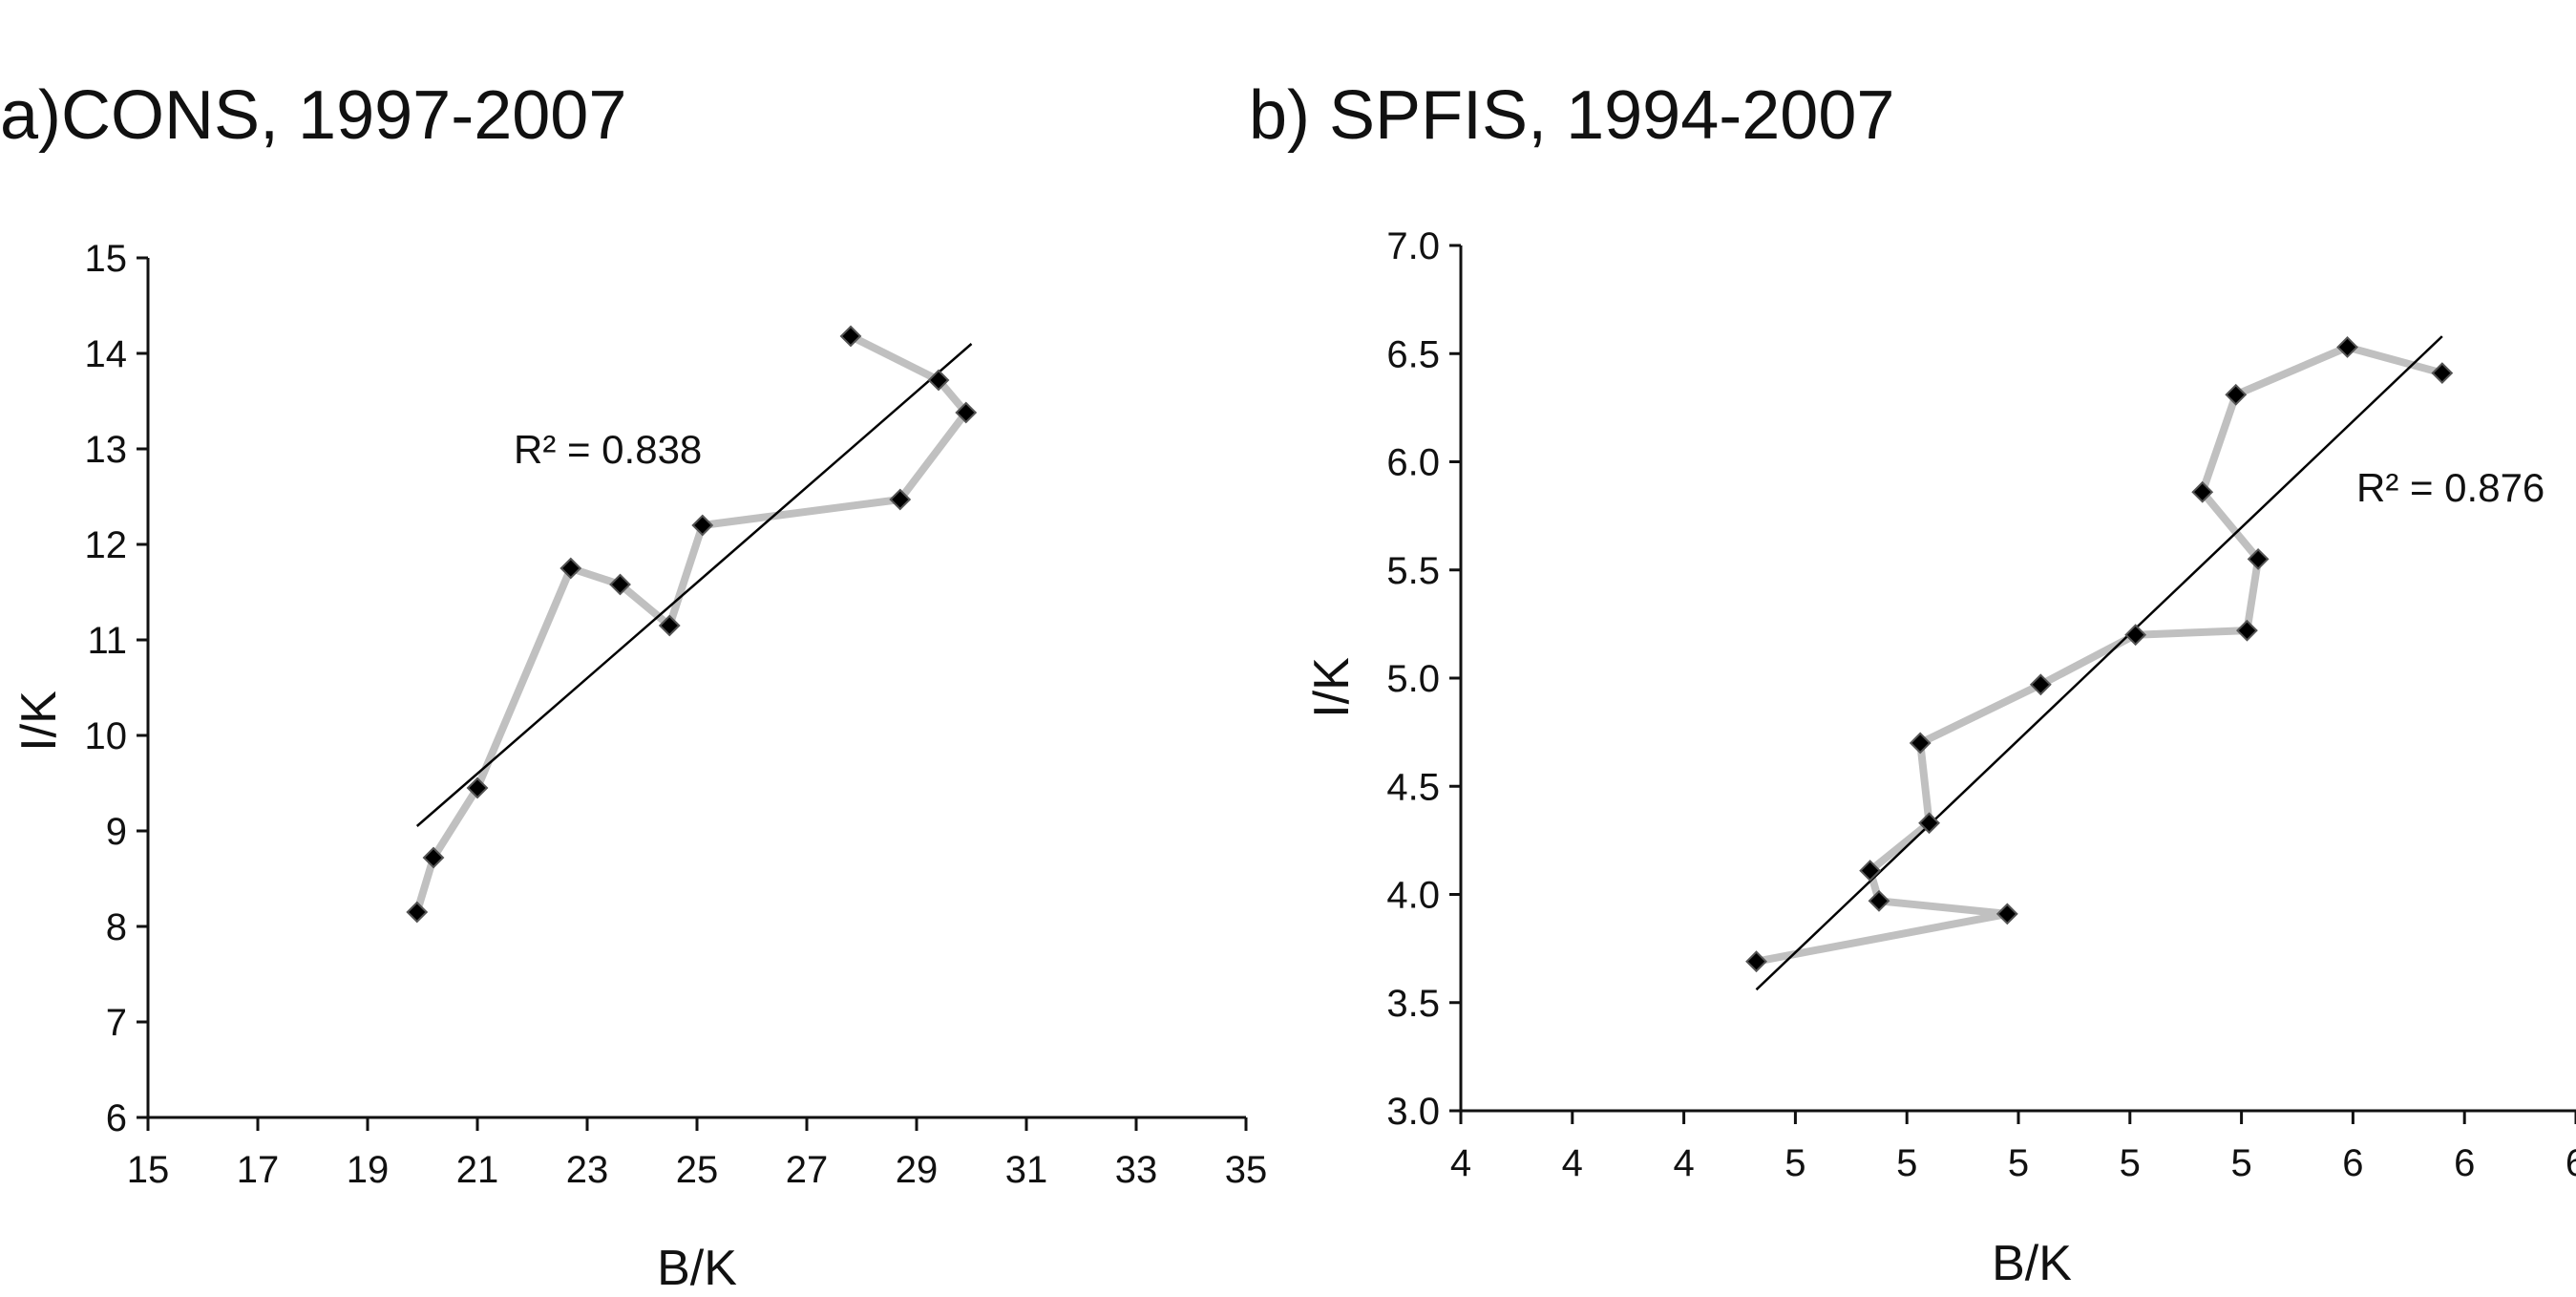  I want to click on chart-a-x-tick-label: 33, so click(1136, 1170).